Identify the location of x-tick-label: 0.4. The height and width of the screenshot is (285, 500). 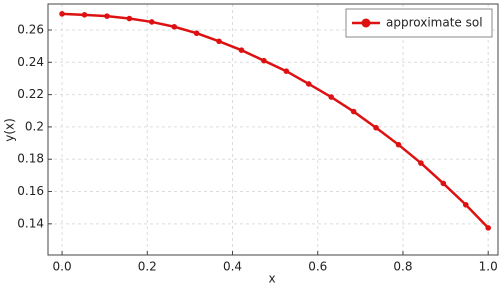
(232, 267).